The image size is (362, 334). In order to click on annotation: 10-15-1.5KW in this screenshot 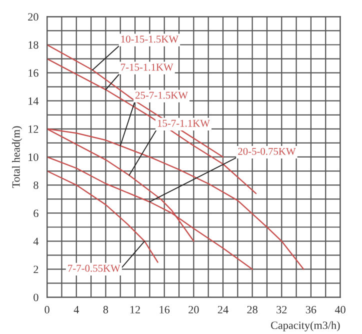, I will do `click(149, 39)`.